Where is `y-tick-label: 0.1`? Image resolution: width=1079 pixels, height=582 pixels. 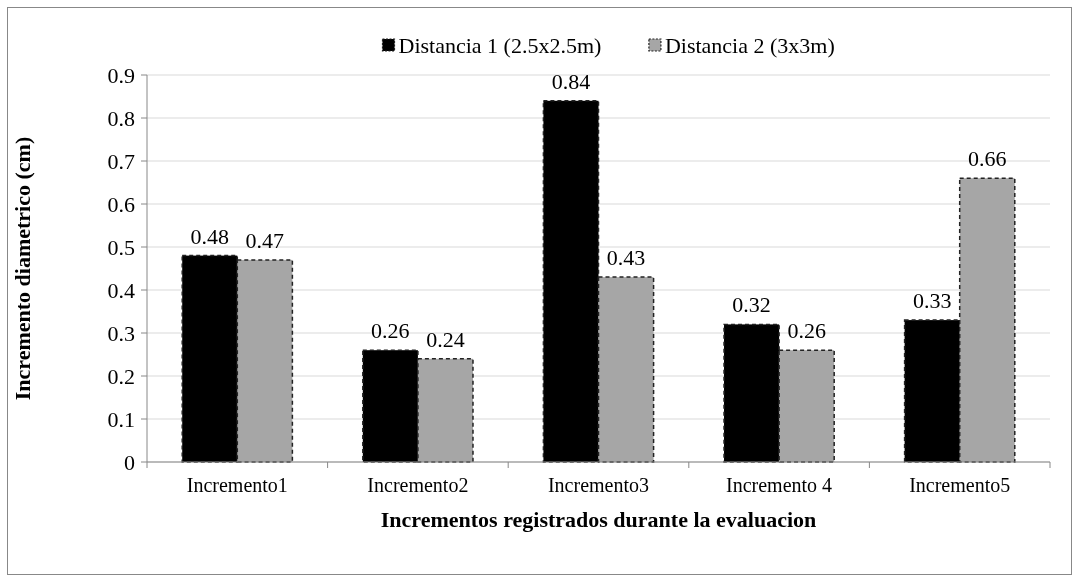
y-tick-label: 0.1 is located at coordinates (121, 419).